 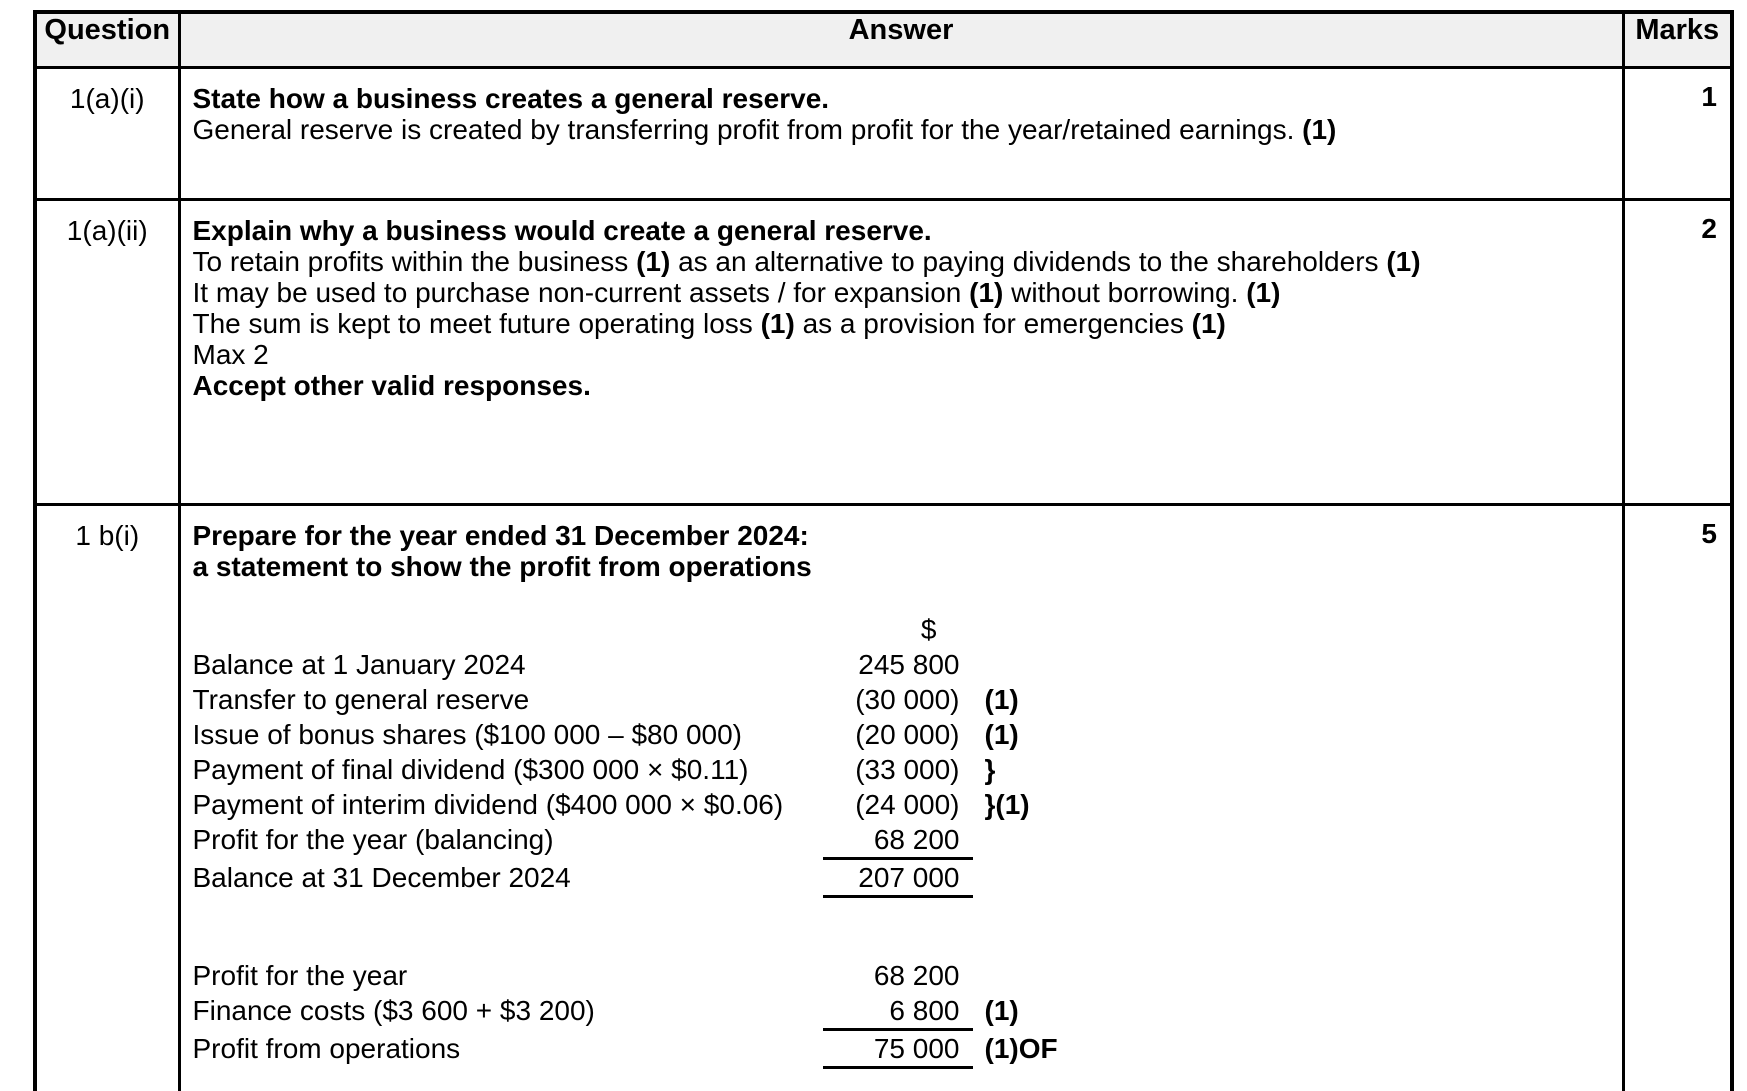 I want to click on statement-label: Finance costs ($3 600 + $3 200), so click(x=393, y=1010).